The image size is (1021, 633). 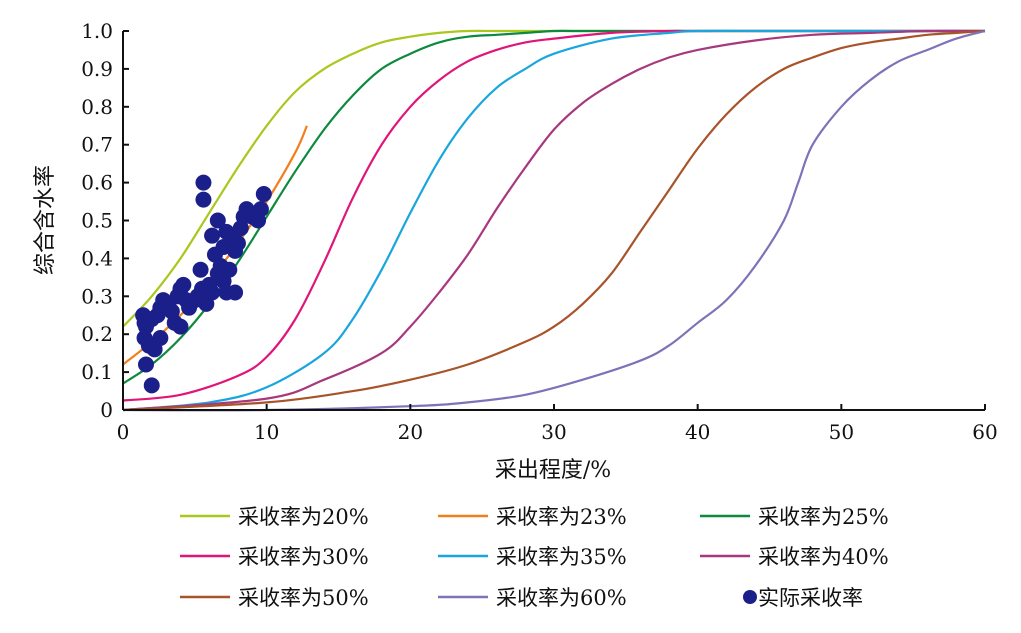 What do you see at coordinates (97, 334) in the screenshot?
I see `y-tick-label: 0.2` at bounding box center [97, 334].